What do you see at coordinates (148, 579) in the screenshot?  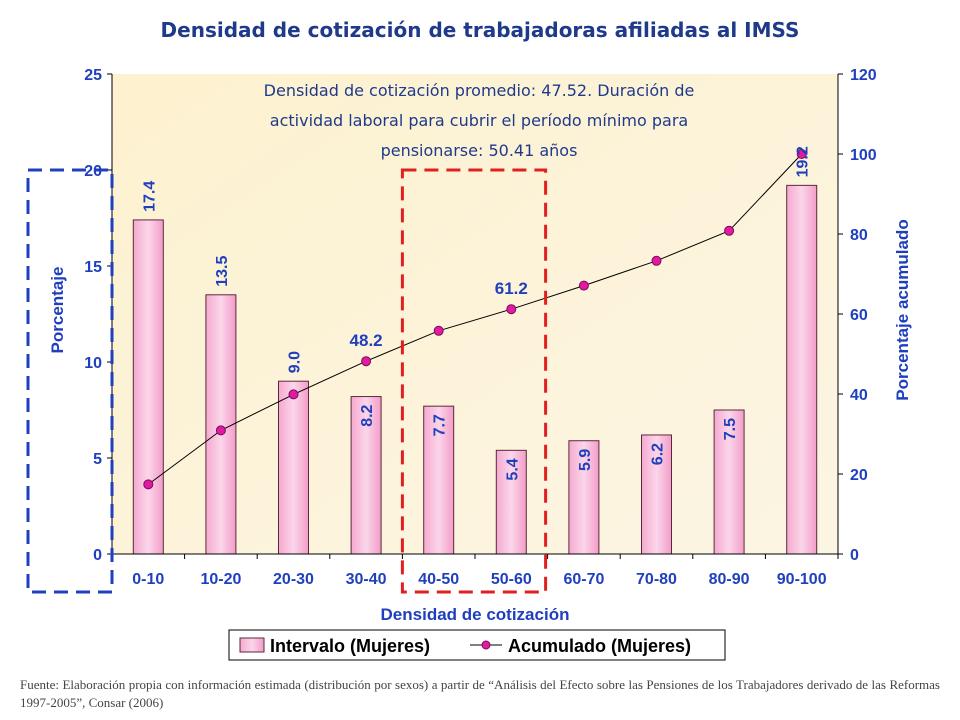 I see `x-tick-label-0-10: 0-10` at bounding box center [148, 579].